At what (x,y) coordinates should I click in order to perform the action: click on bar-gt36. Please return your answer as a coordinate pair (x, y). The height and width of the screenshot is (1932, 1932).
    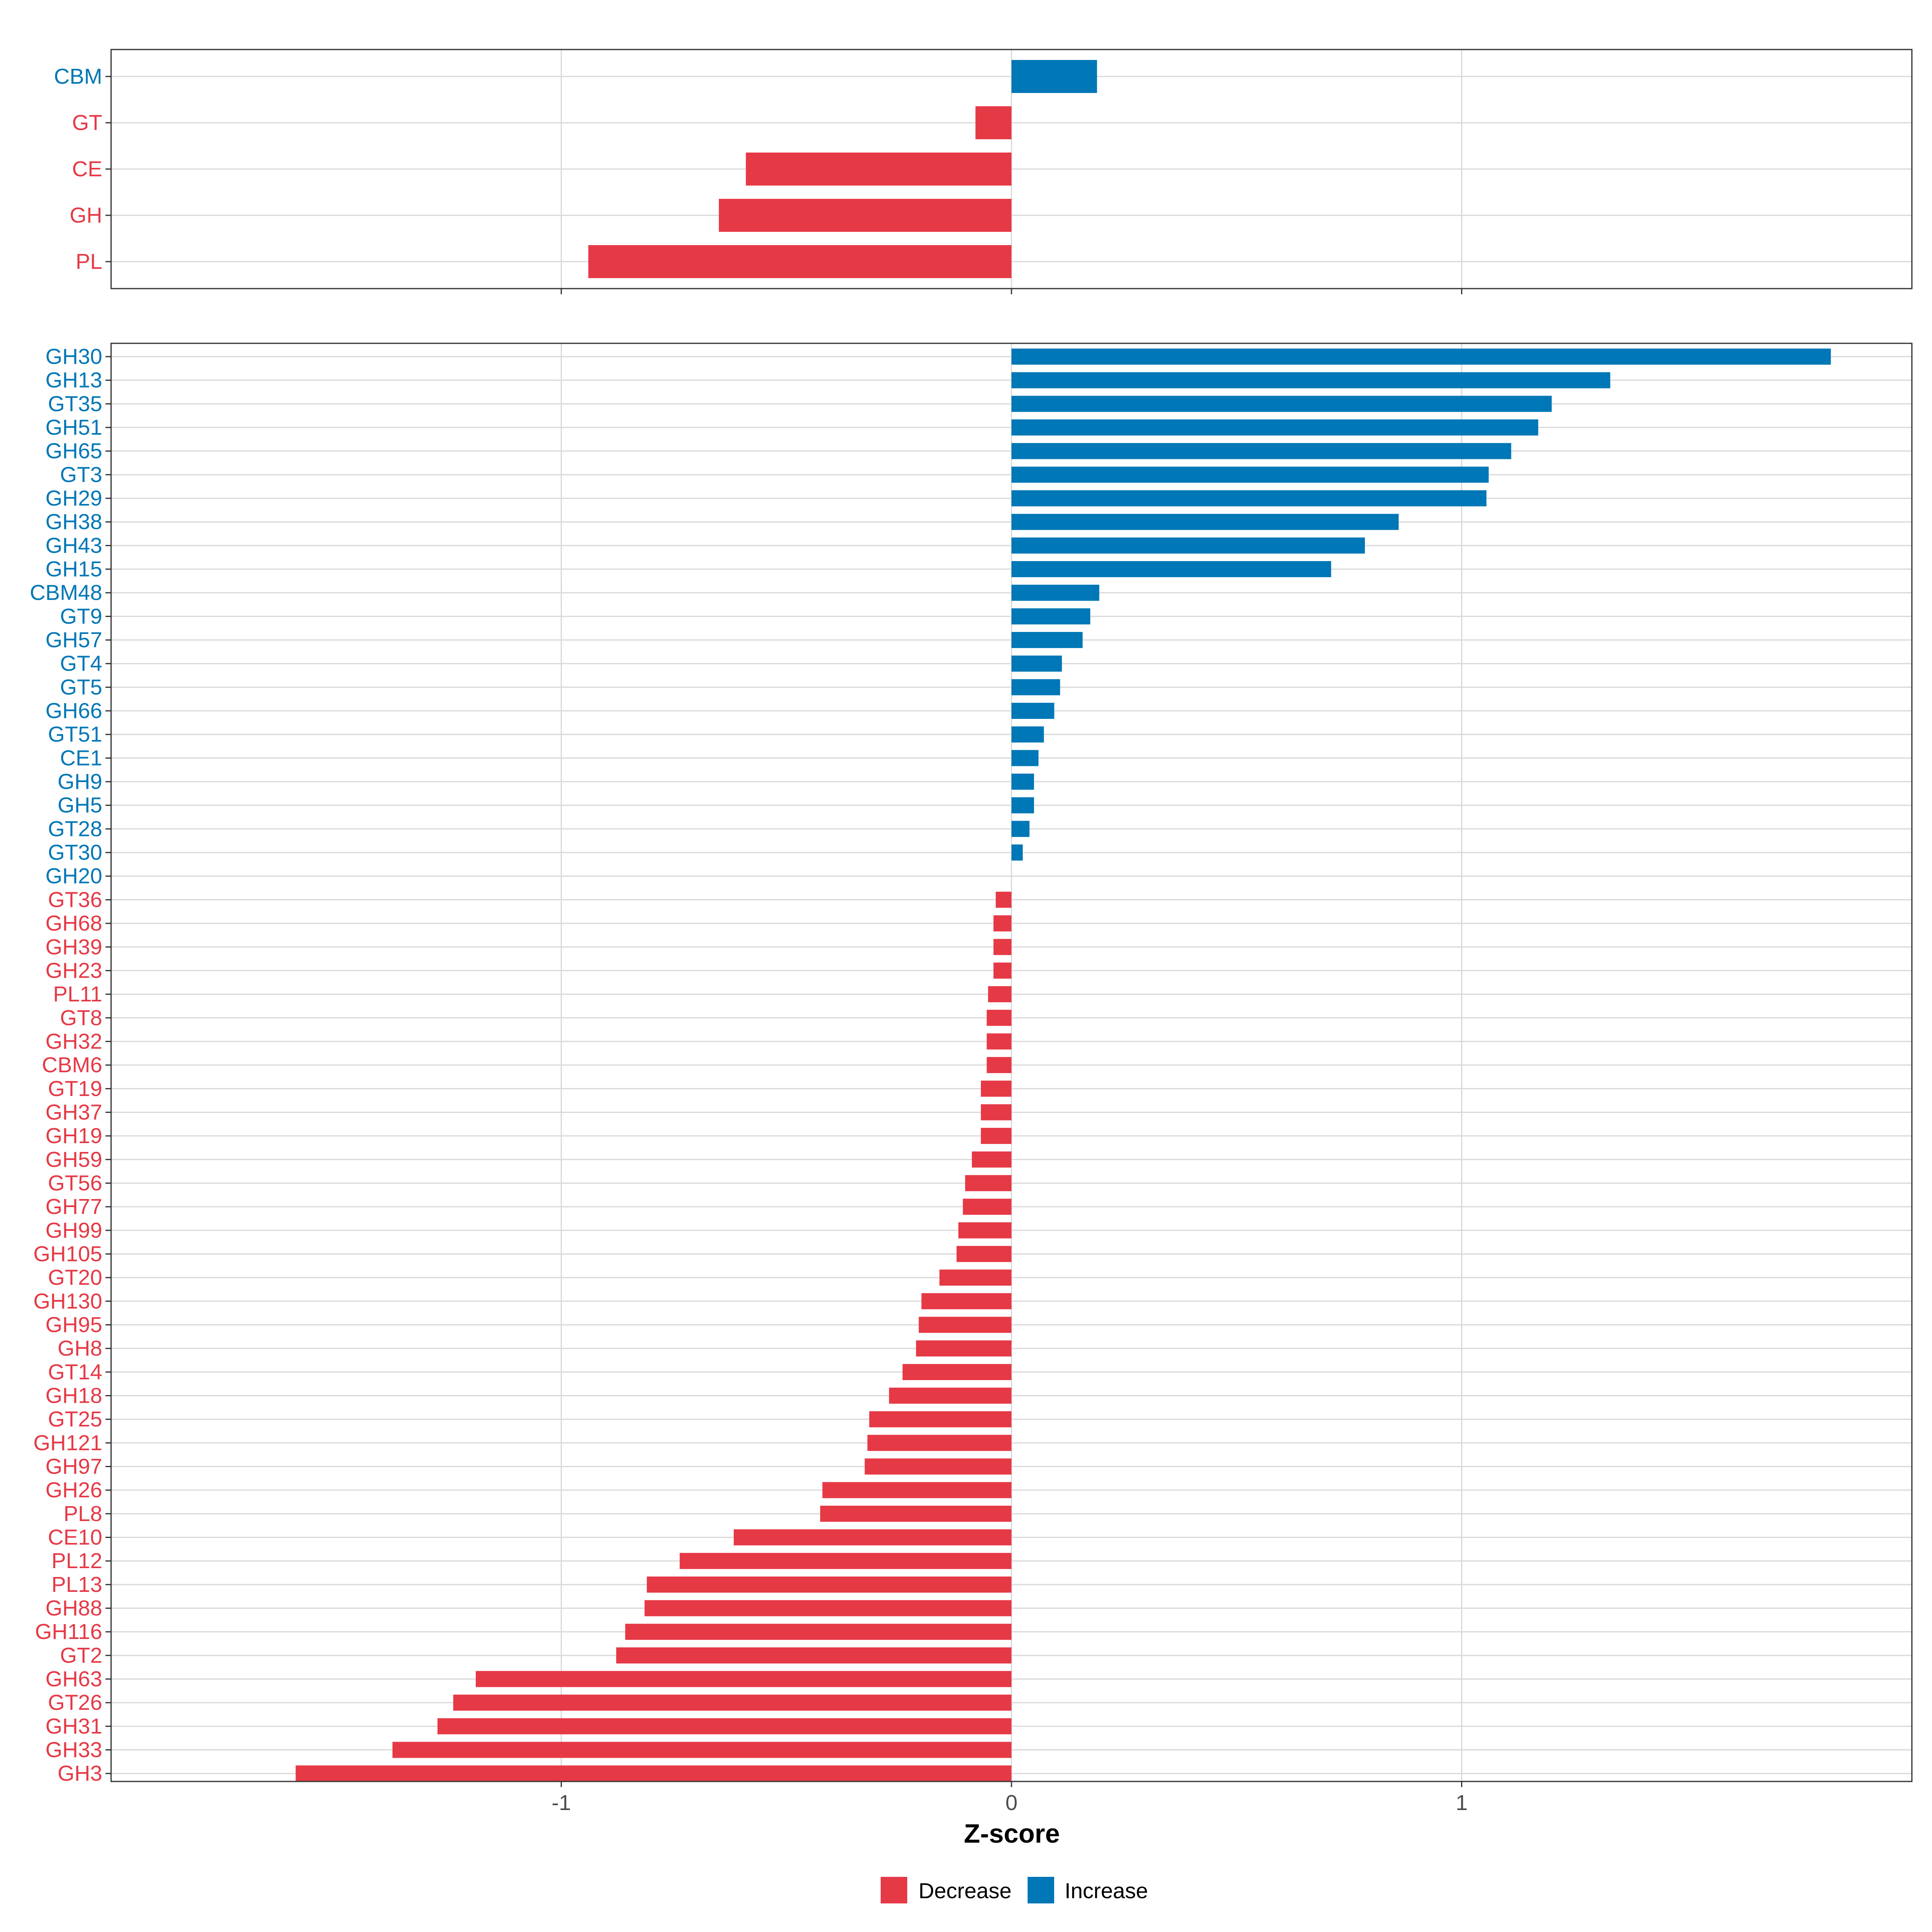
    Looking at the image, I should click on (1003, 900).